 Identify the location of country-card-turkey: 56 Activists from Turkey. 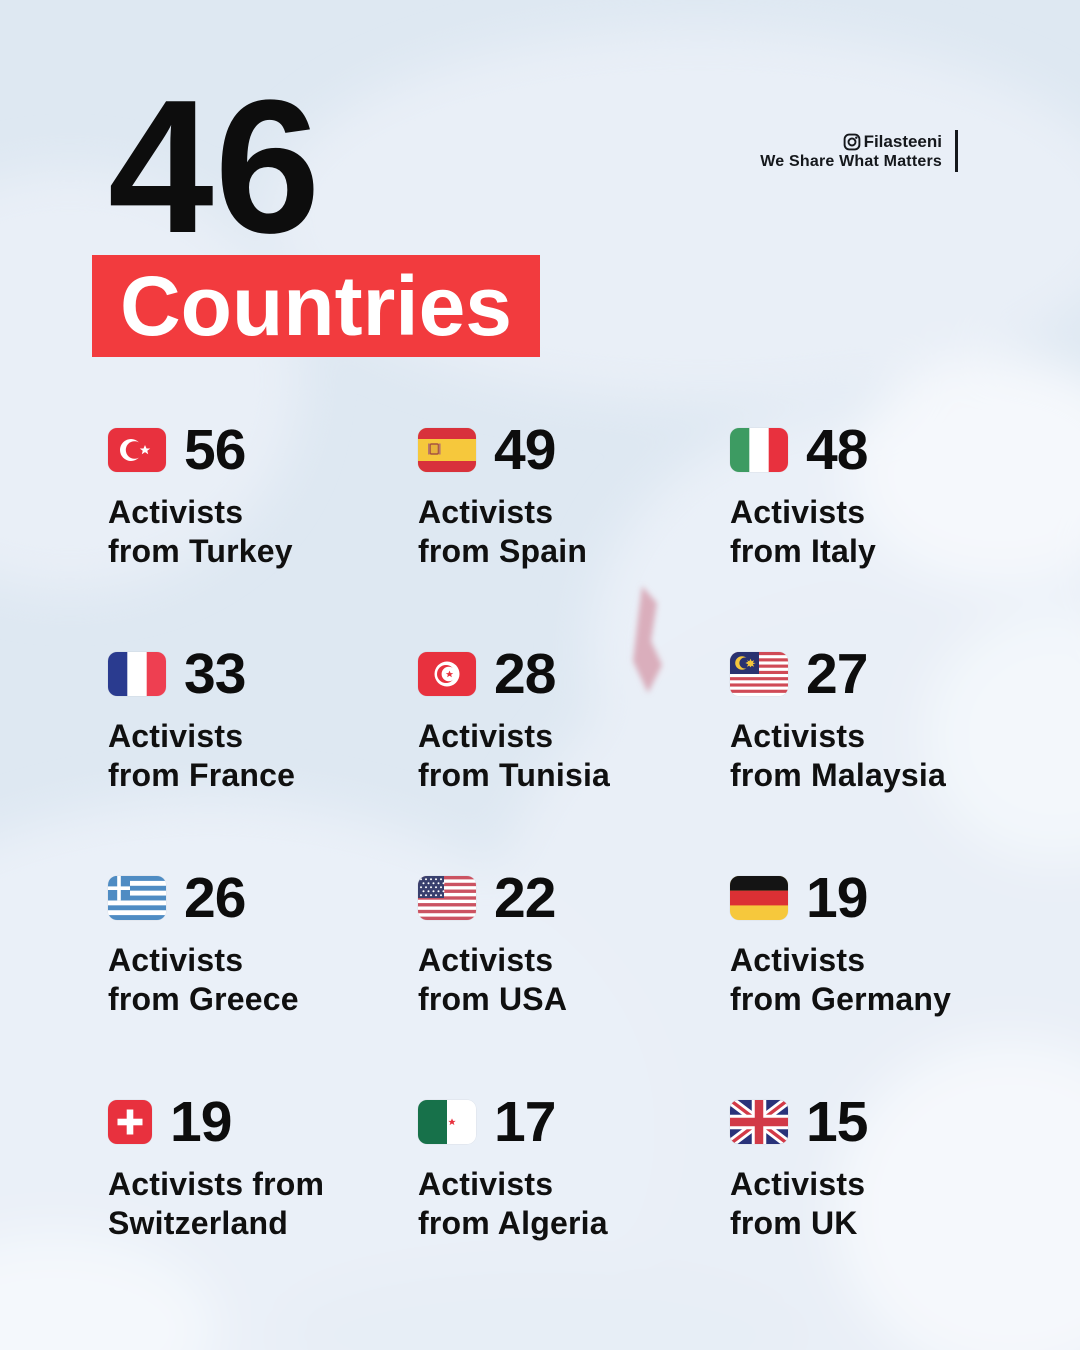
(263, 536).